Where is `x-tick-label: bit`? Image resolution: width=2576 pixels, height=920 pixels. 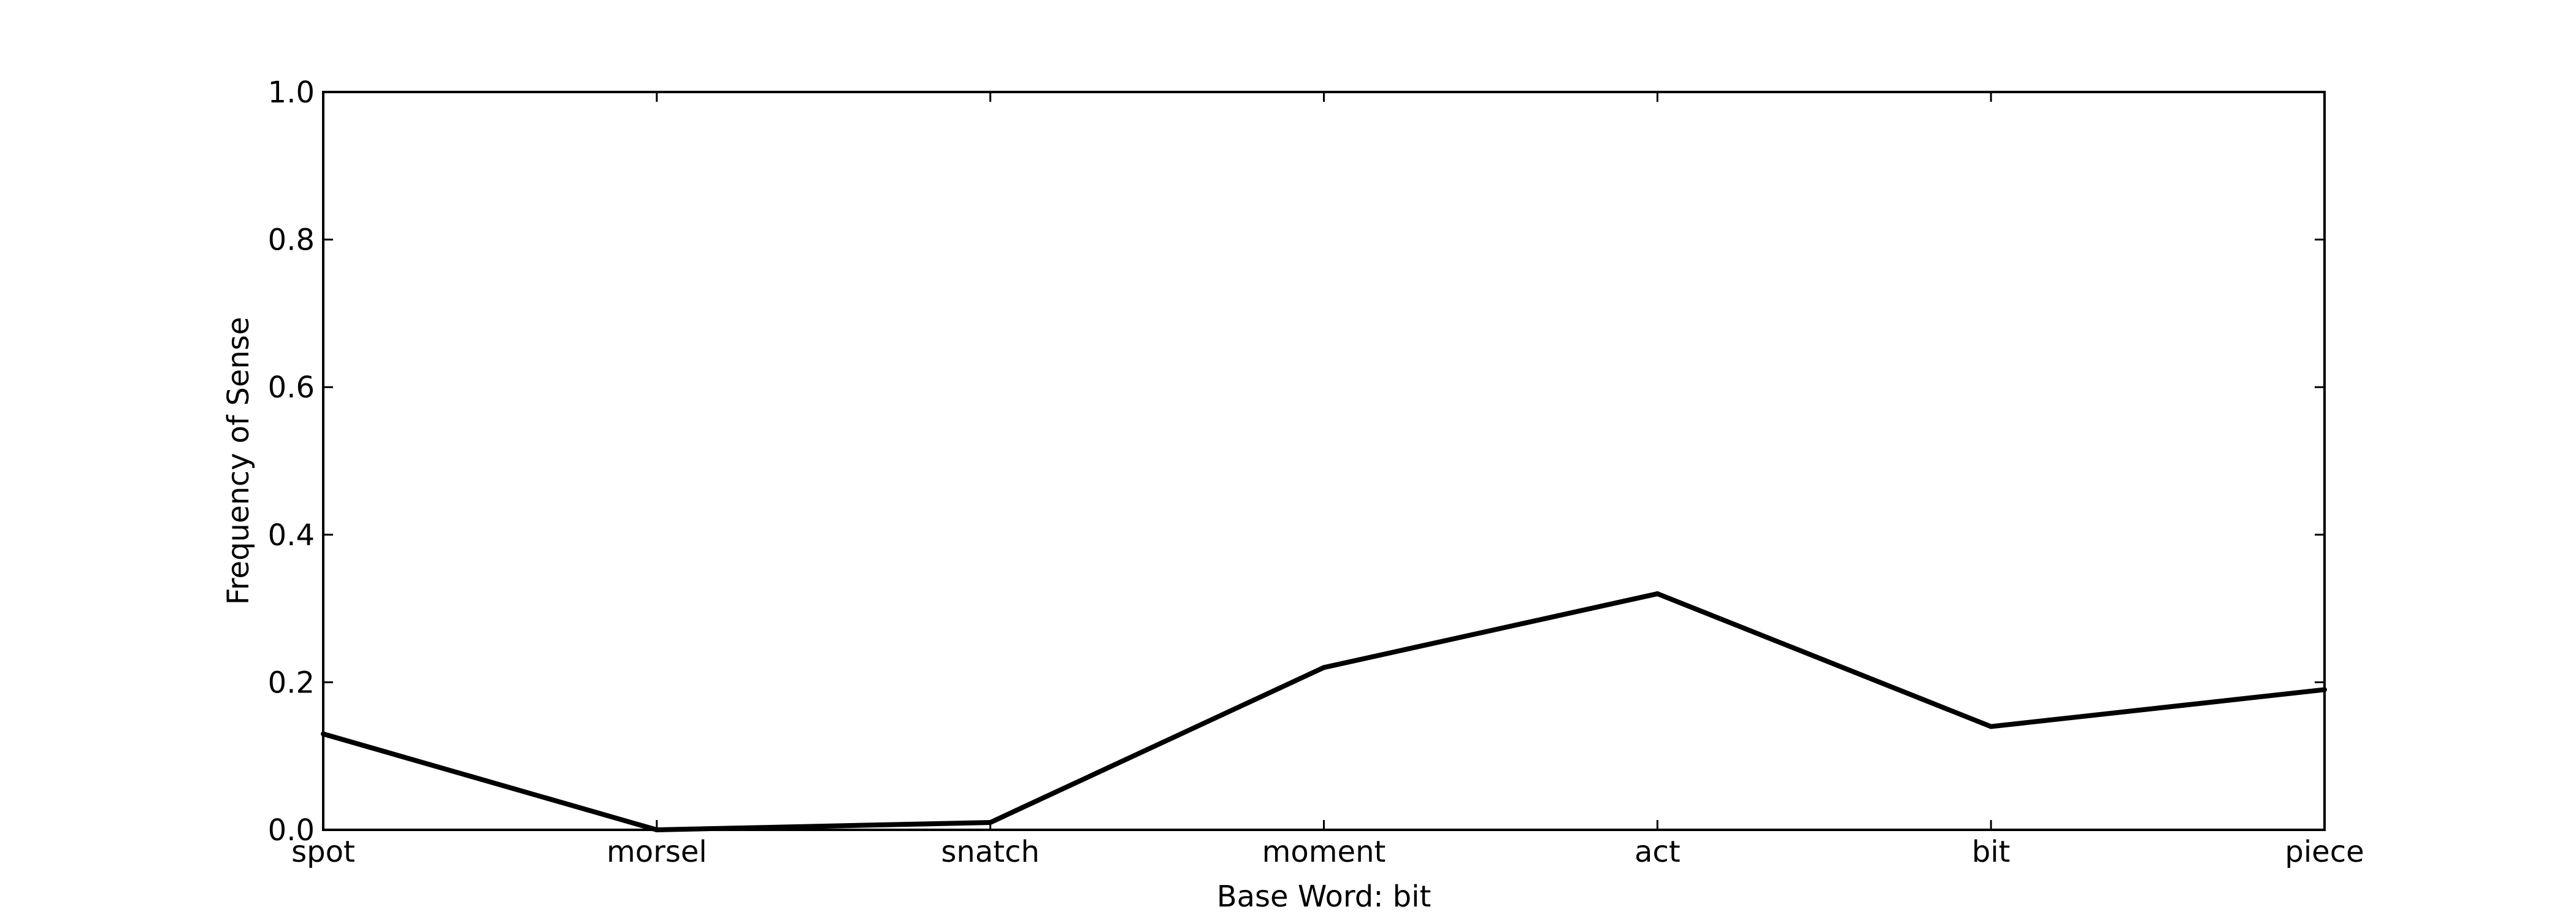
x-tick-label: bit is located at coordinates (1991, 852).